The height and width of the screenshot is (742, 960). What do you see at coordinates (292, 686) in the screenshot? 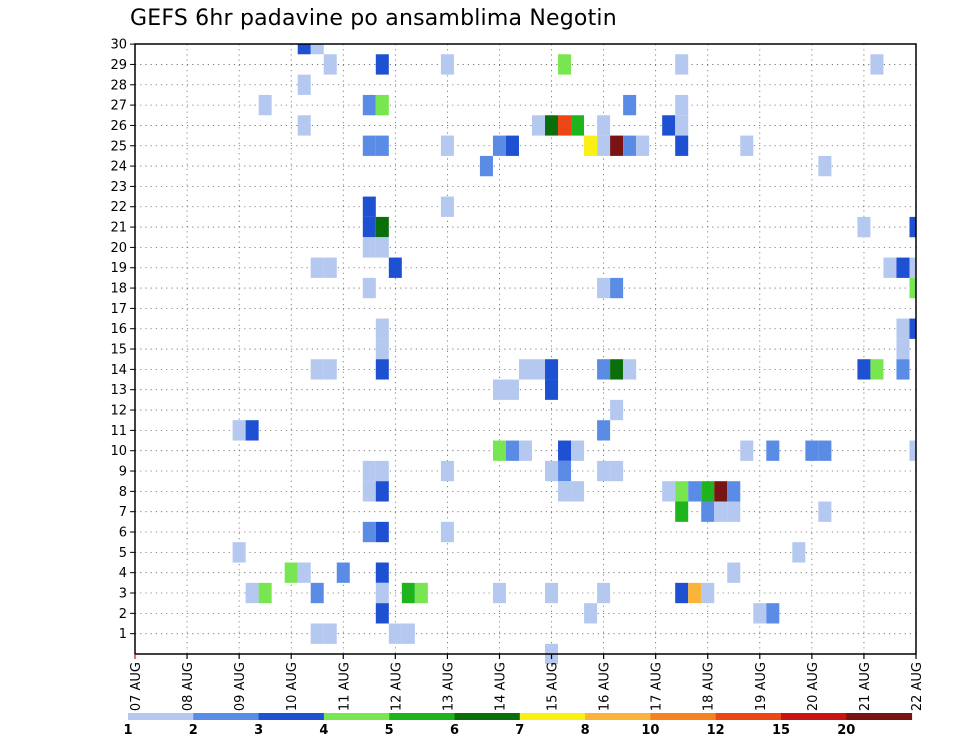
I see `x-tick-label: 10 AUG` at bounding box center [292, 686].